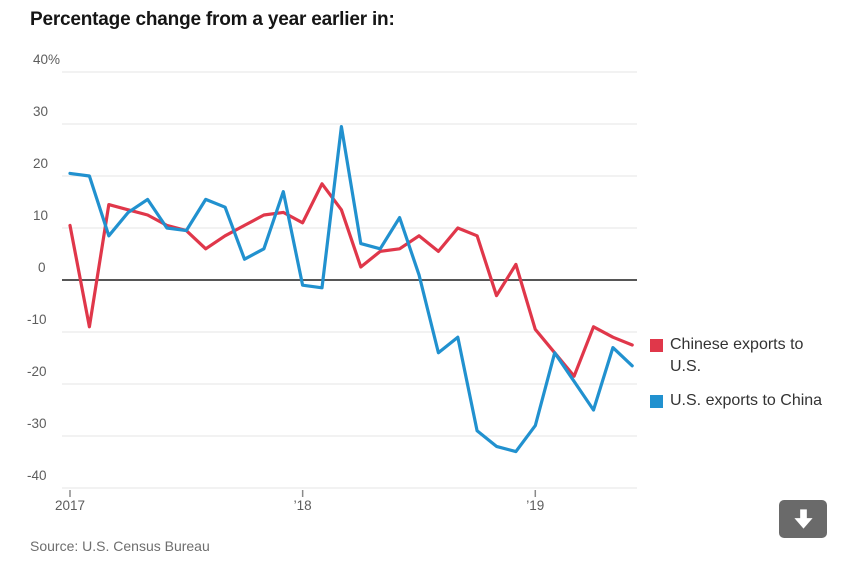 The width and height of the screenshot is (855, 568). What do you see at coordinates (302, 505) in the screenshot?
I see `x-axis-label: ’18` at bounding box center [302, 505].